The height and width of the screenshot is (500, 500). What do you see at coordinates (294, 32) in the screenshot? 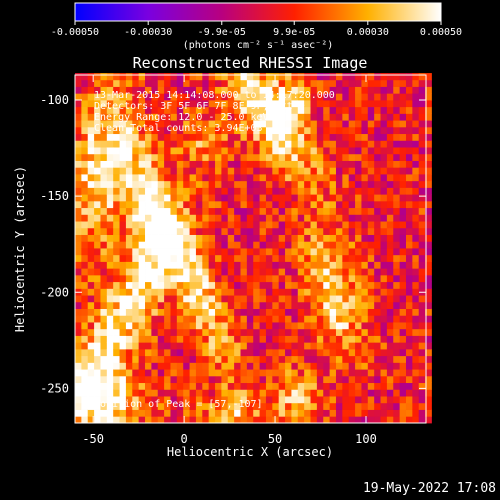
I see `colorbar-tick-label: 9.9e-05` at bounding box center [294, 32].